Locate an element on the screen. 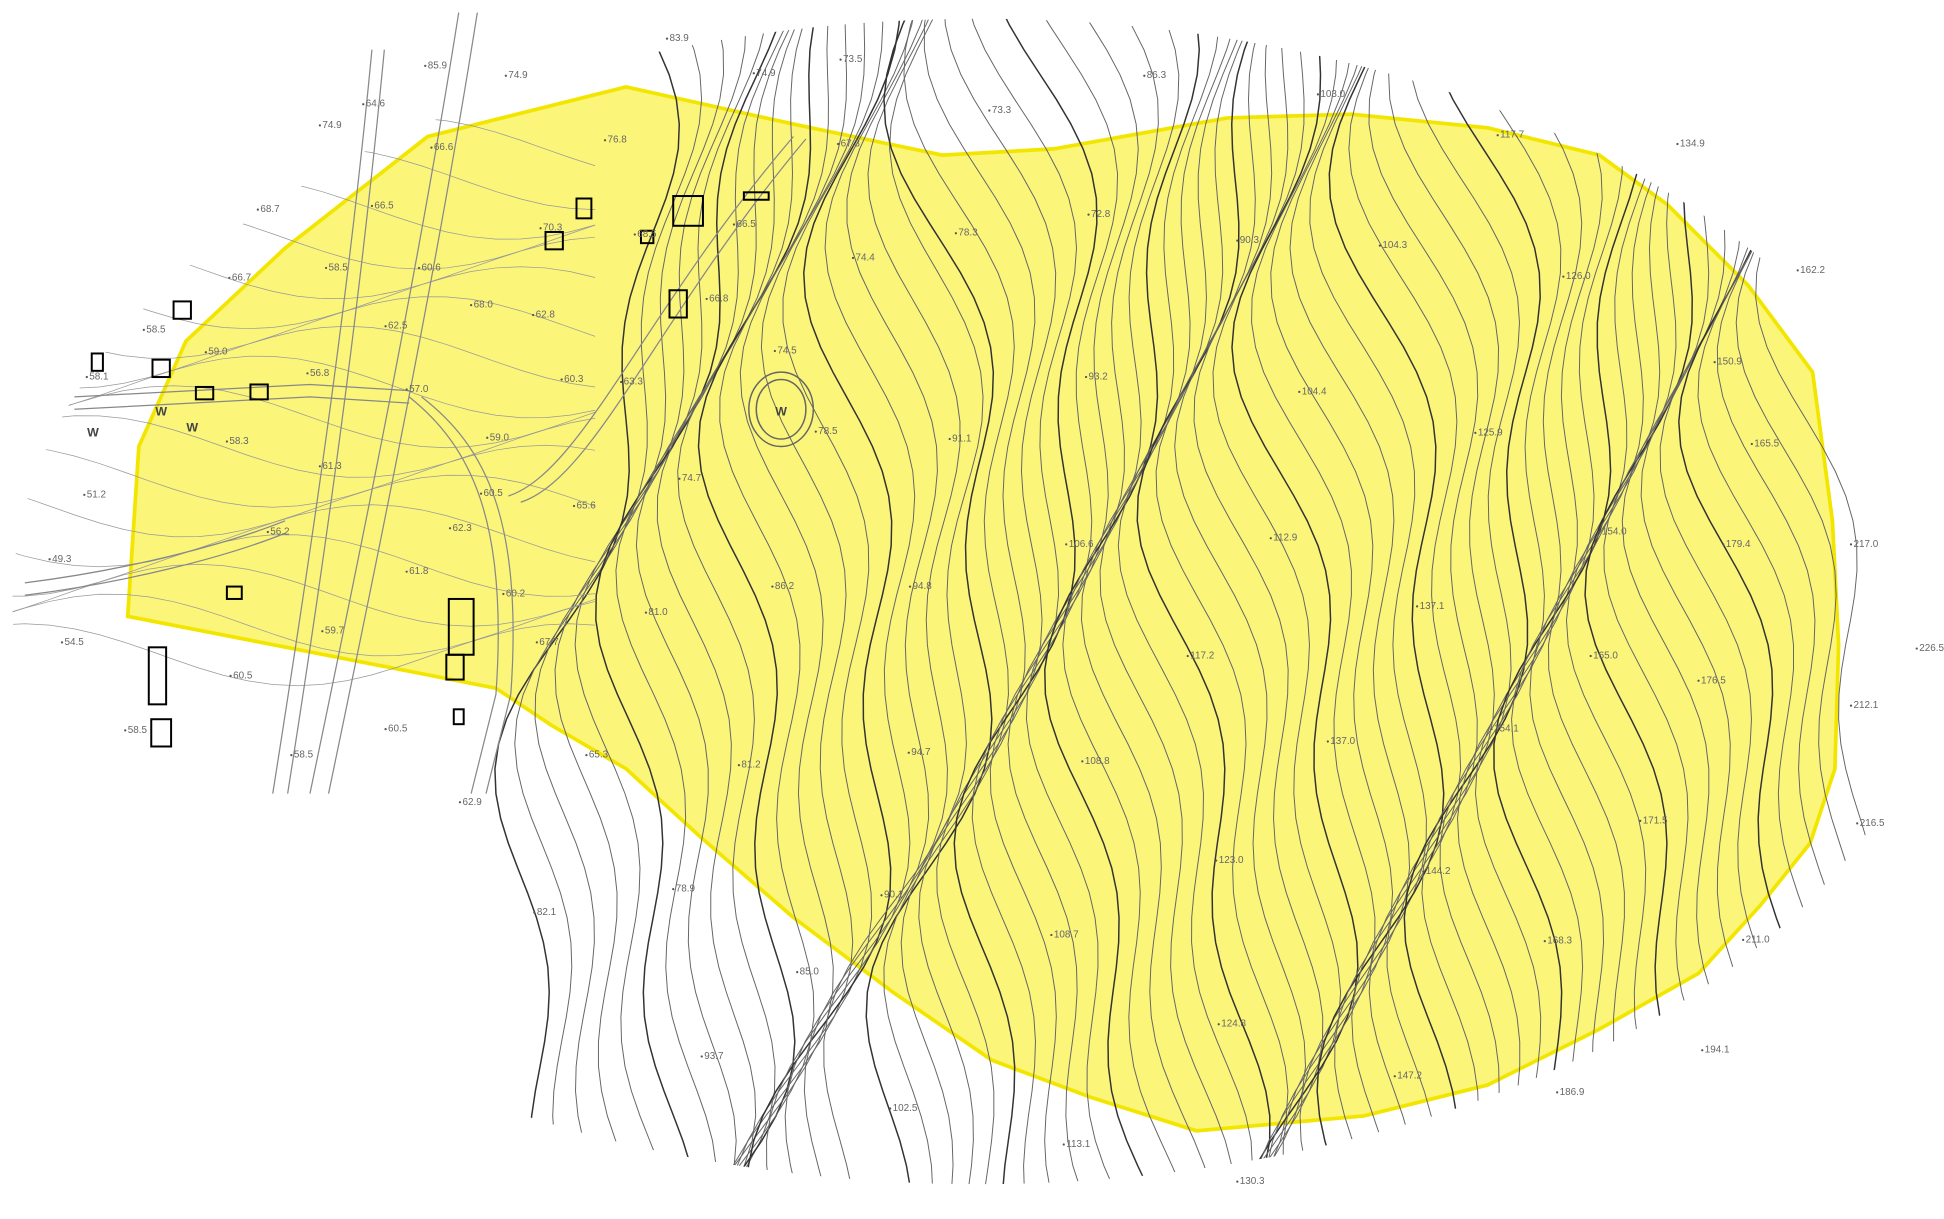 The image size is (1944, 1219). spot-height: 134.9 is located at coordinates (1692, 143).